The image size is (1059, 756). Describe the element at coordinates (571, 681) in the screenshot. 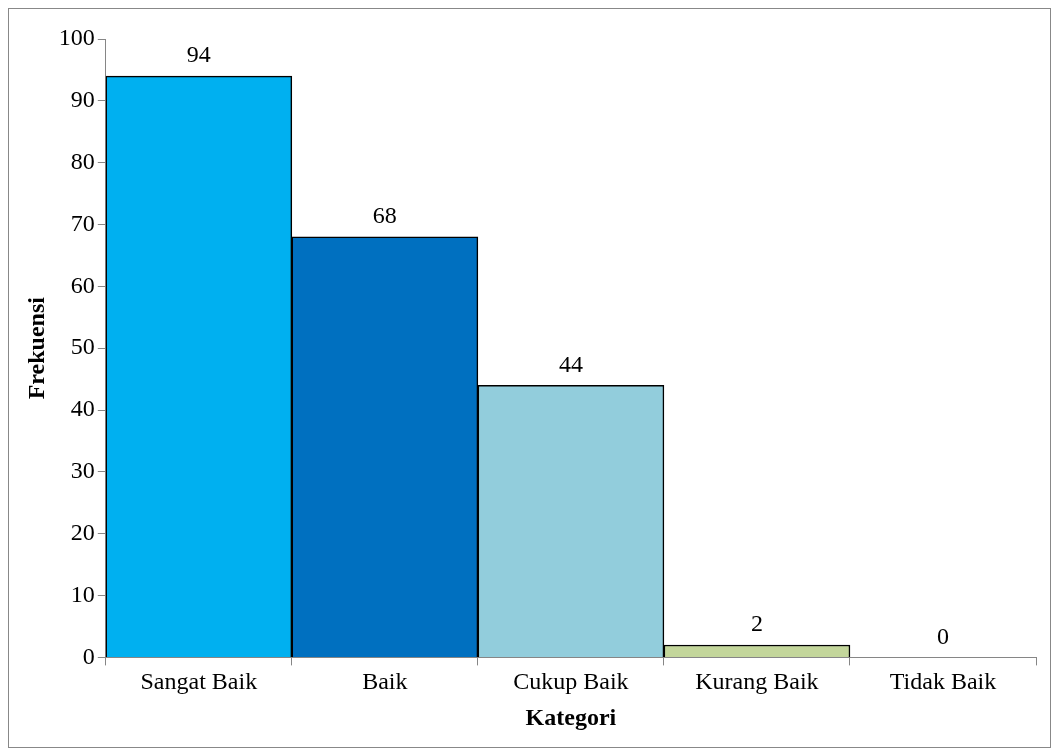

I see `x-tick-label: Cukup Baik` at that location.